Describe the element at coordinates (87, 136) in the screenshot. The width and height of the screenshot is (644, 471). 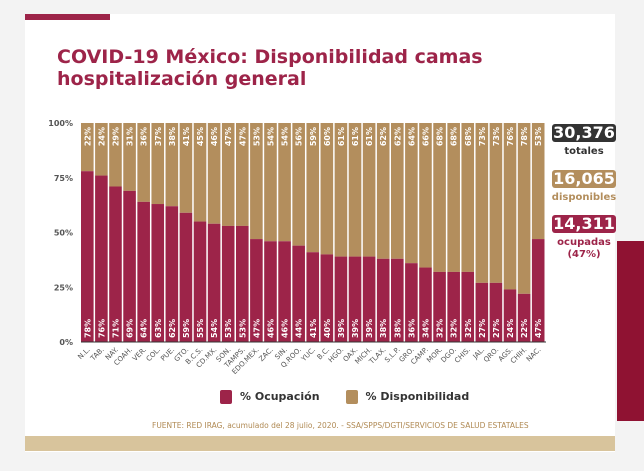
I see `data-label-disponibilidad: 22%` at that location.